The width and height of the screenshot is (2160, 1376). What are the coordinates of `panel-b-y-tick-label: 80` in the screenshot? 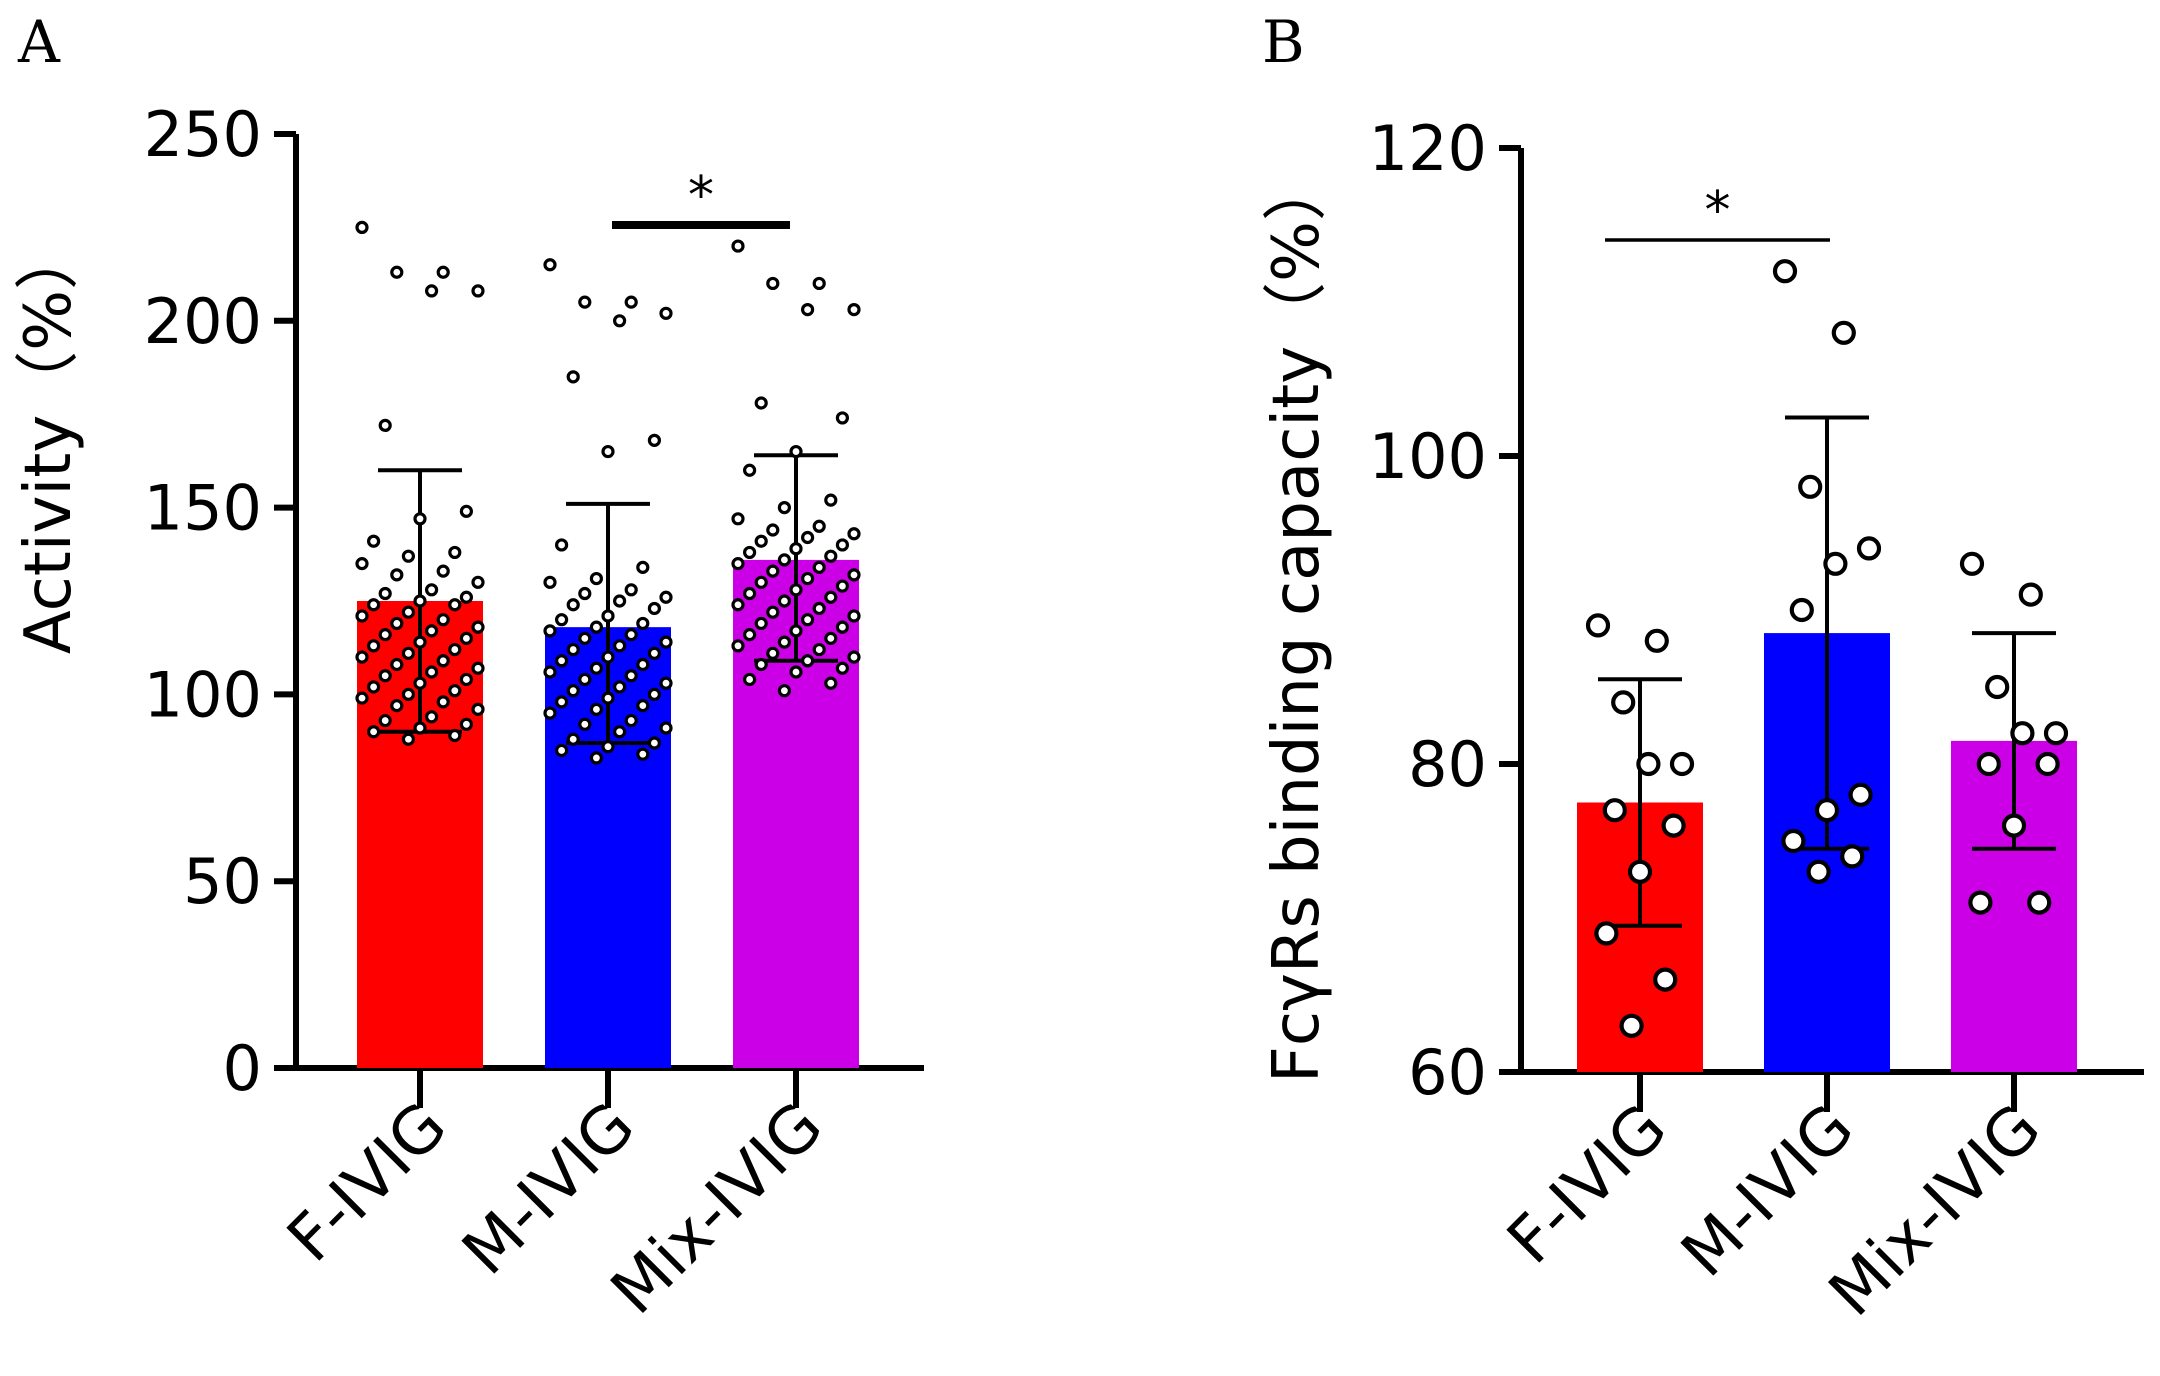 It's located at (1447, 764).